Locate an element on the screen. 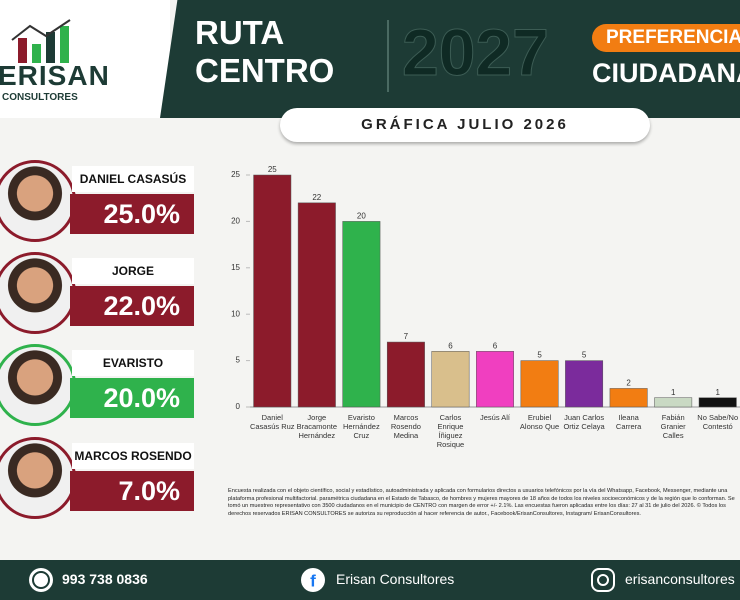  value-label: 7 is located at coordinates (406, 336).